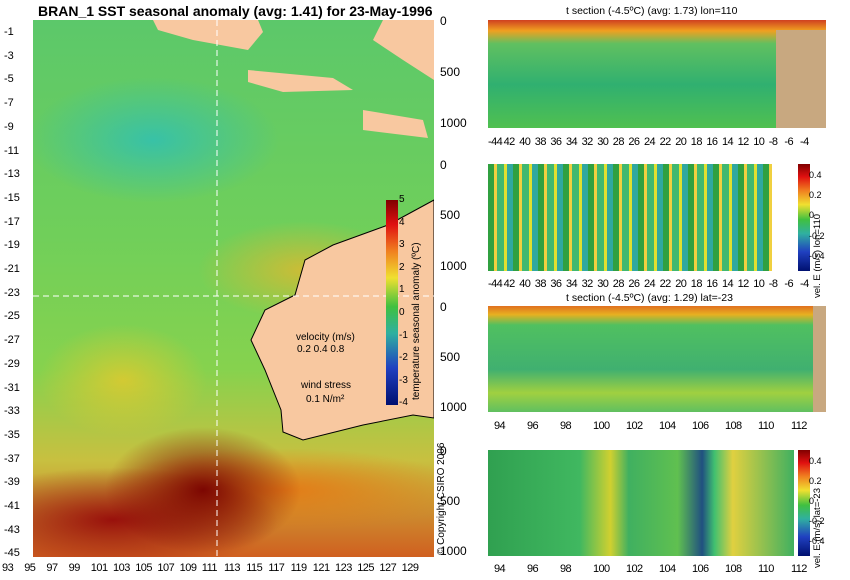 The image size is (850, 580). What do you see at coordinates (601, 569) in the screenshot?
I see `panel4-x-tick: 100` at bounding box center [601, 569].